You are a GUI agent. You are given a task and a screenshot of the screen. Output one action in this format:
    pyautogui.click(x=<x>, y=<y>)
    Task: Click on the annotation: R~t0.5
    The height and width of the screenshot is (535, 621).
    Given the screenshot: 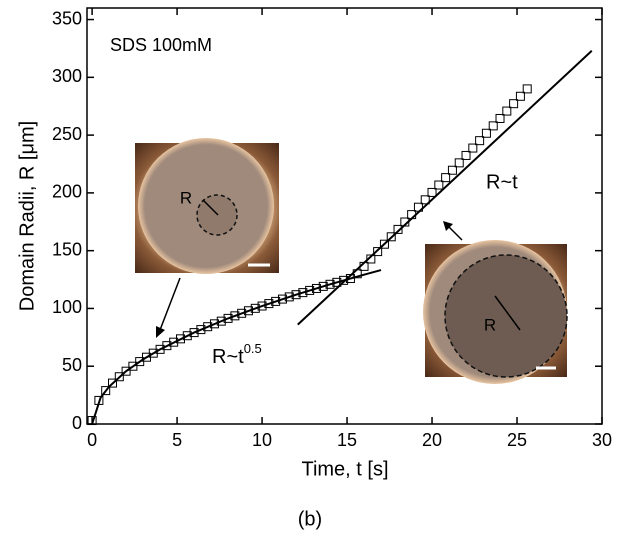 What is the action you would take?
    pyautogui.click(x=237, y=354)
    